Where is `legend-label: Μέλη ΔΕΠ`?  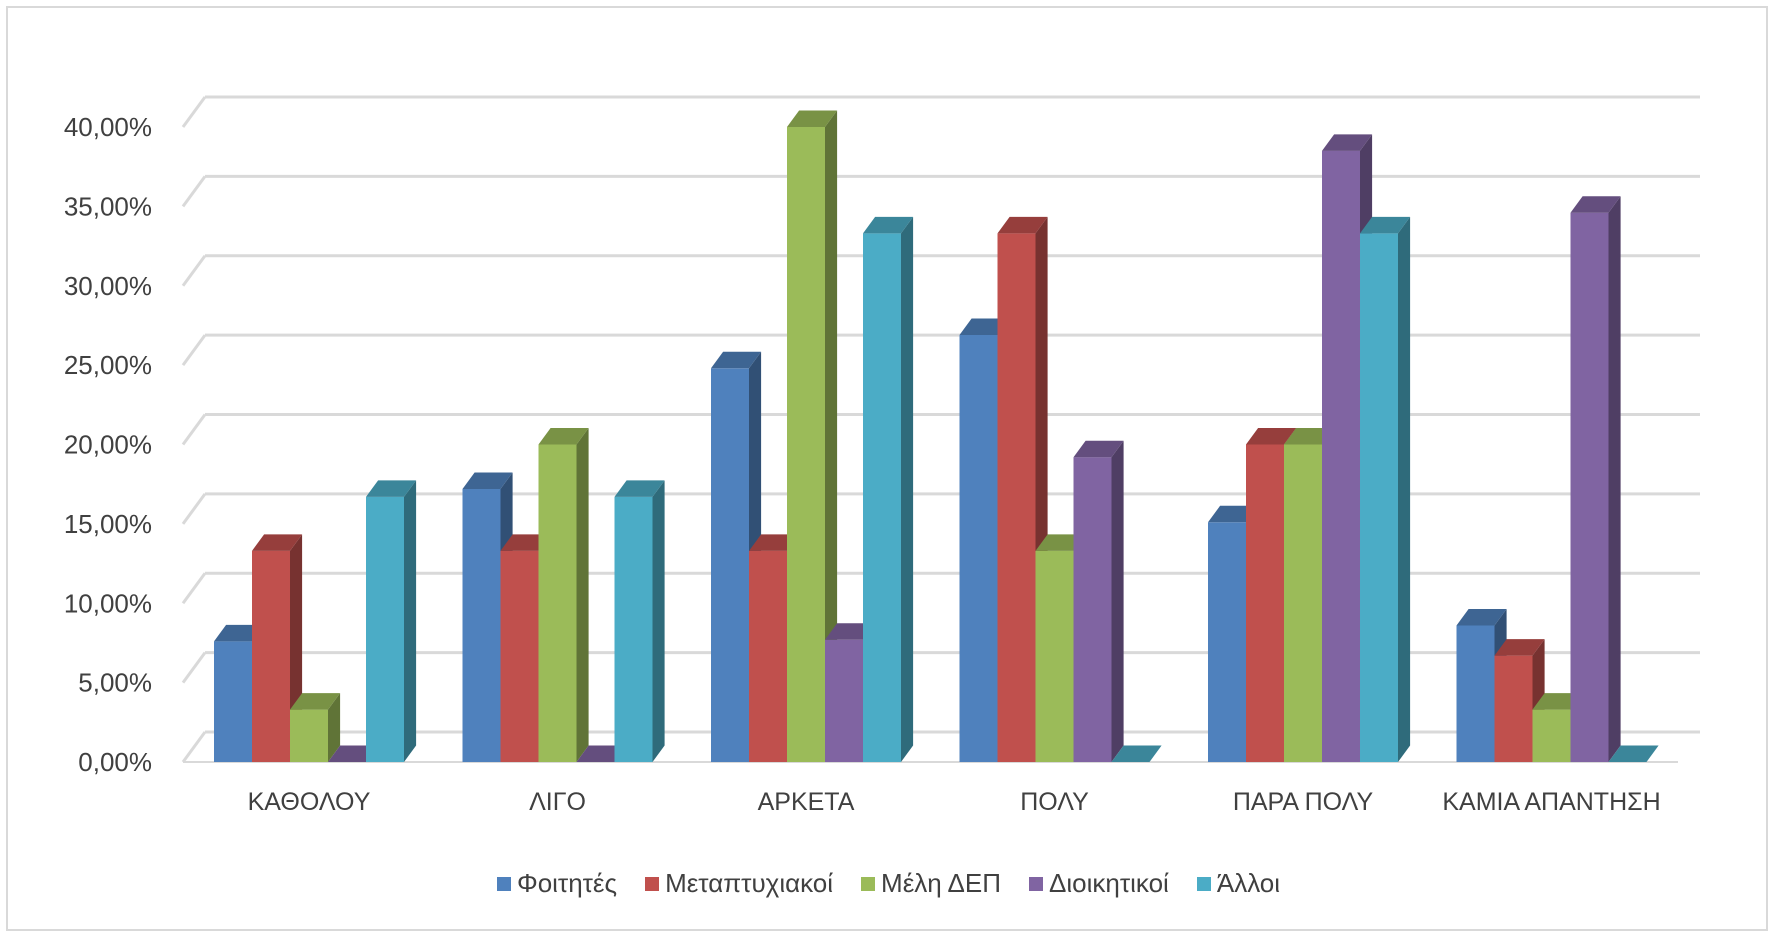
legend-label: Μέλη ΔΕΠ is located at coordinates (941, 883).